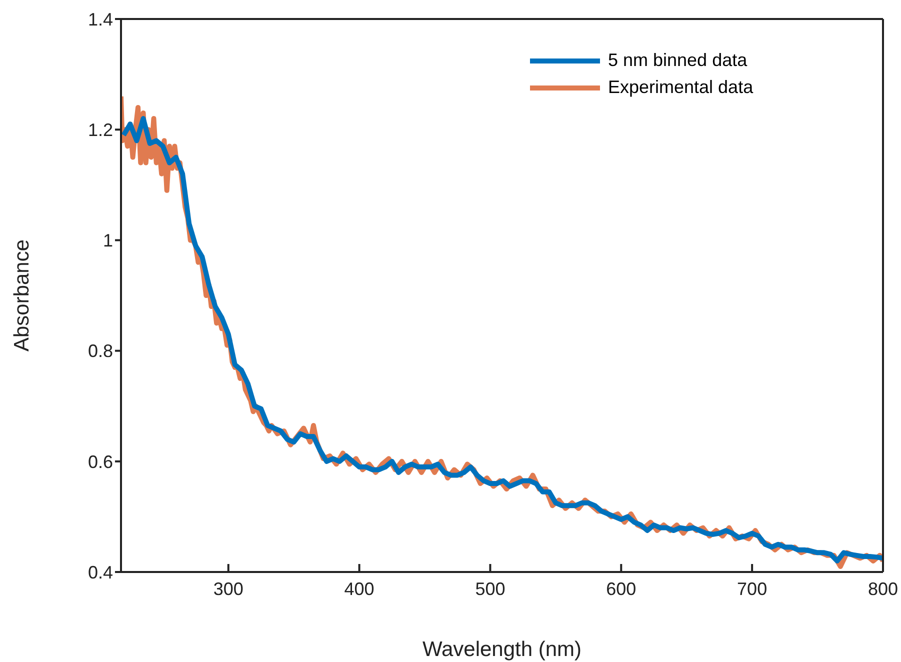  I want to click on y-tick-label: 1, so click(107, 240).